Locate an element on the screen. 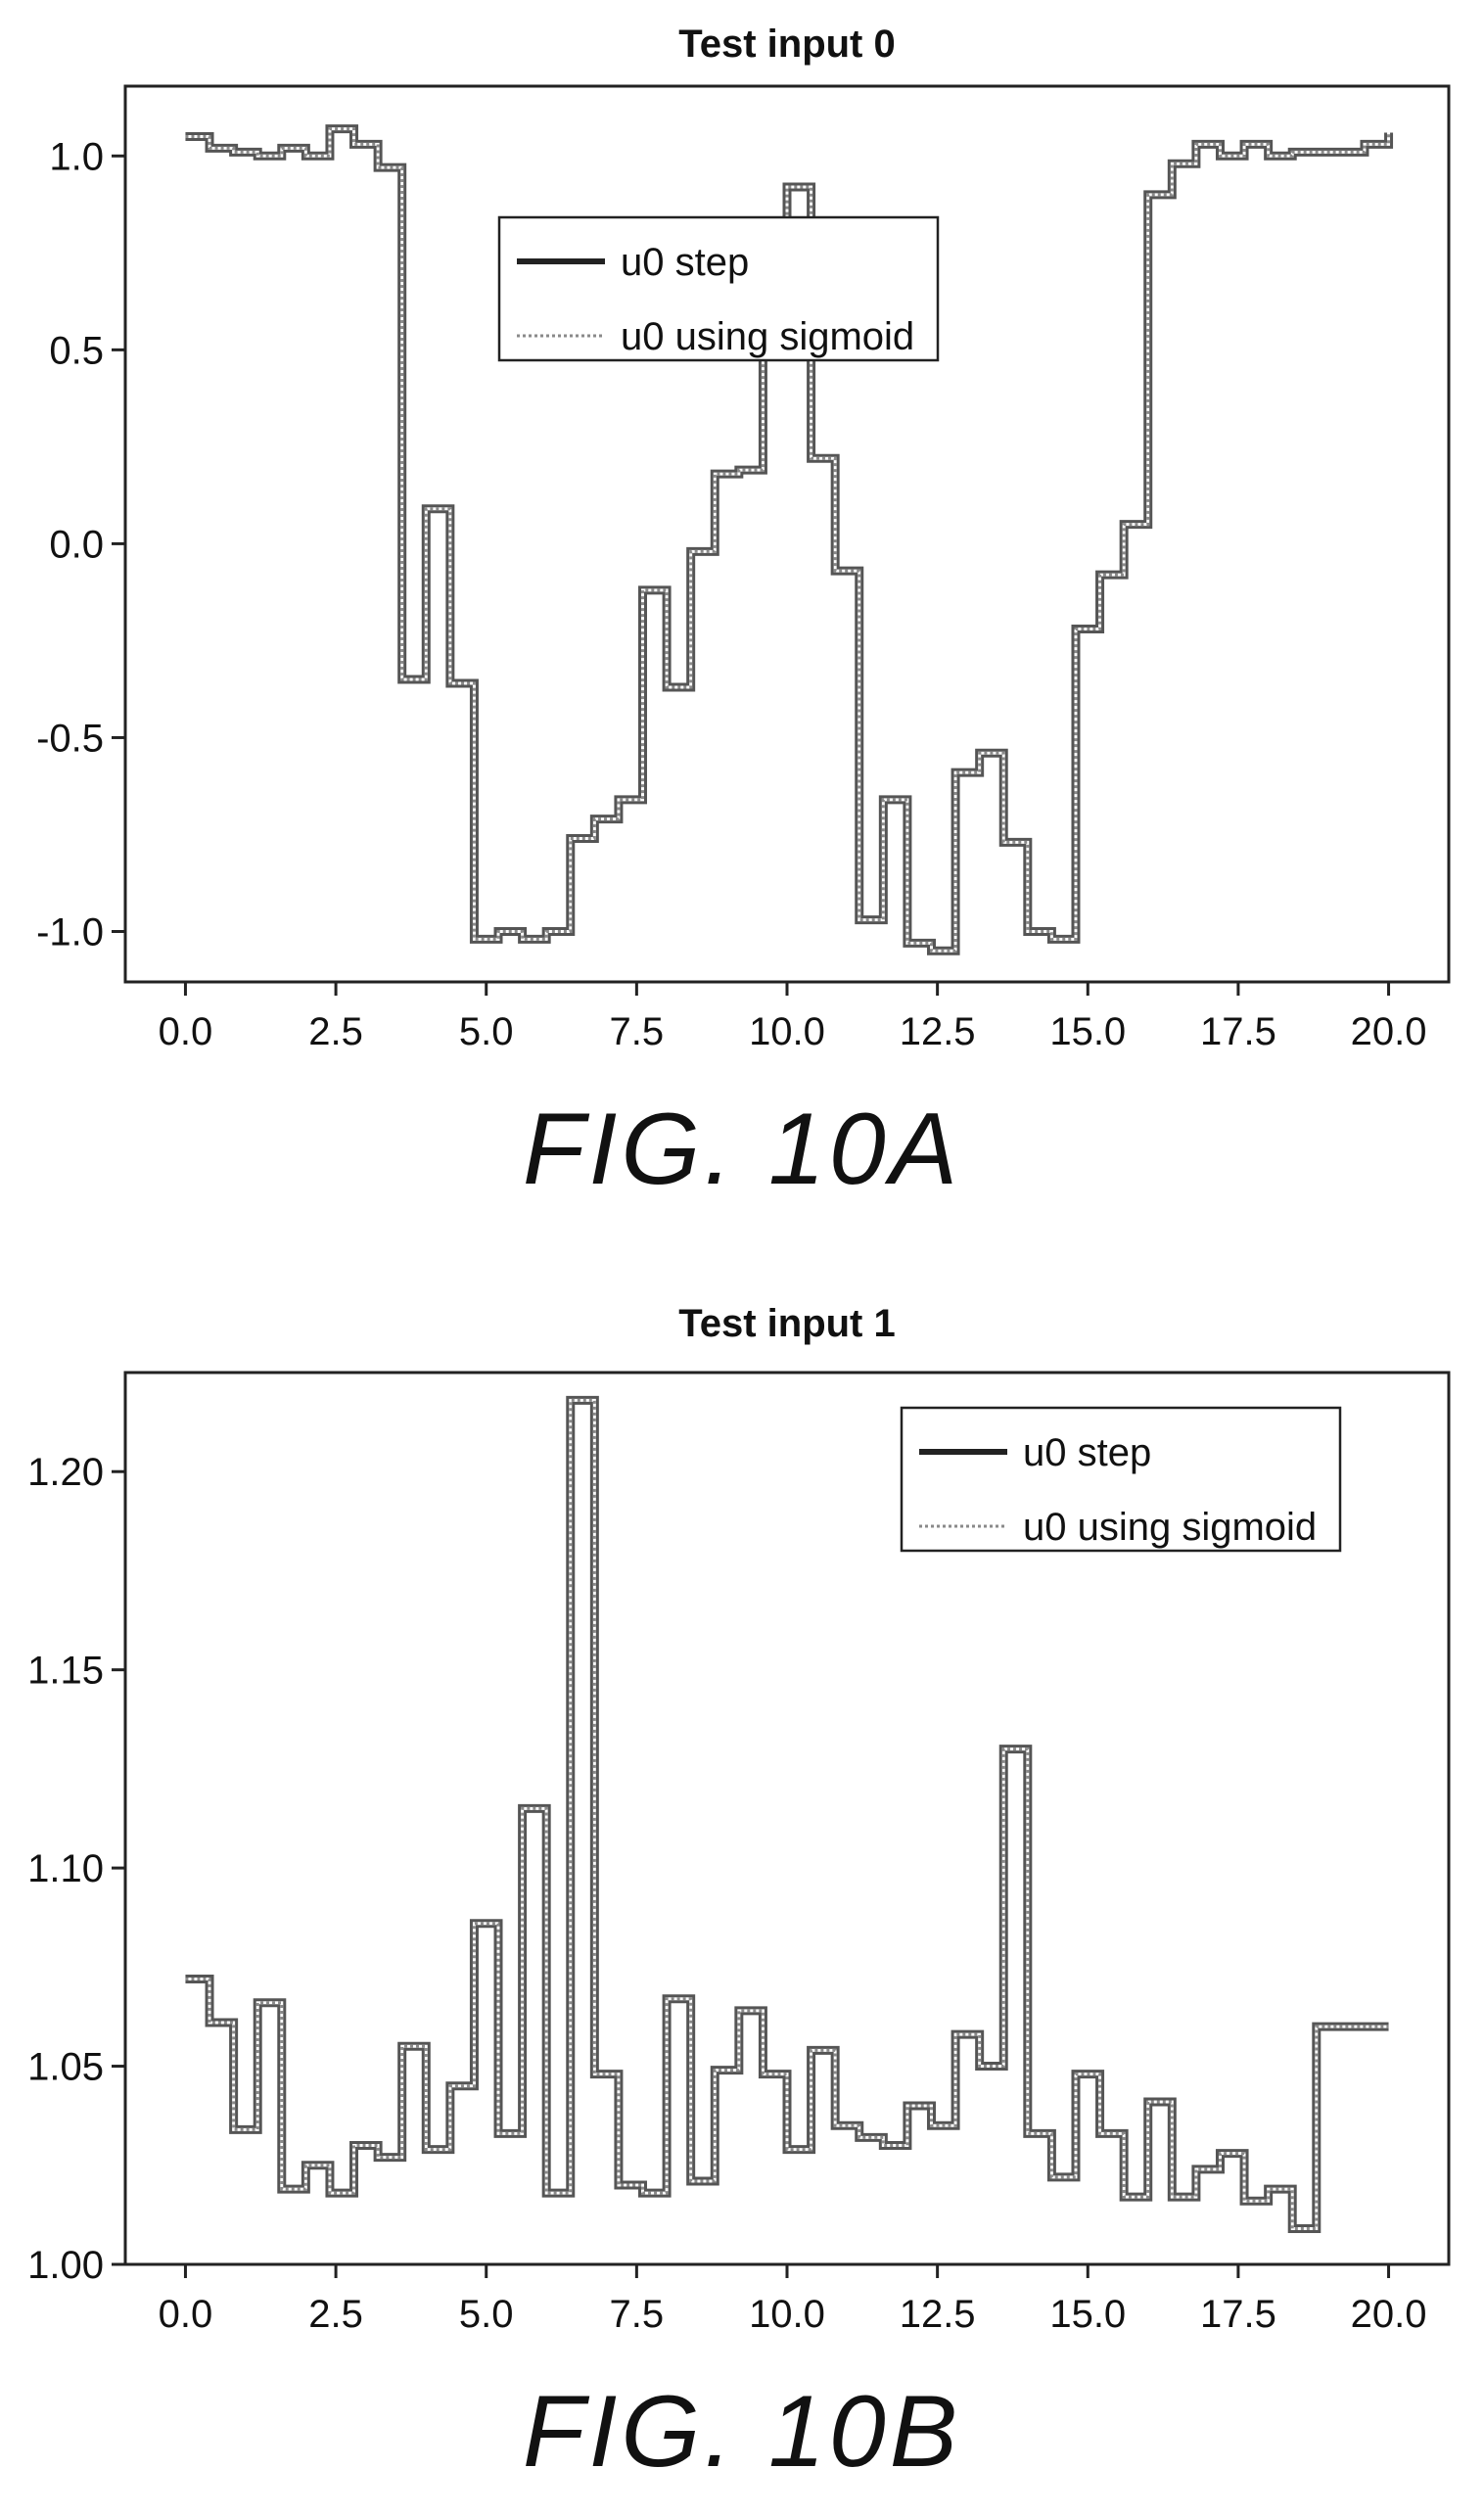  figure-caption: FIG. 10A is located at coordinates (742, 1149).